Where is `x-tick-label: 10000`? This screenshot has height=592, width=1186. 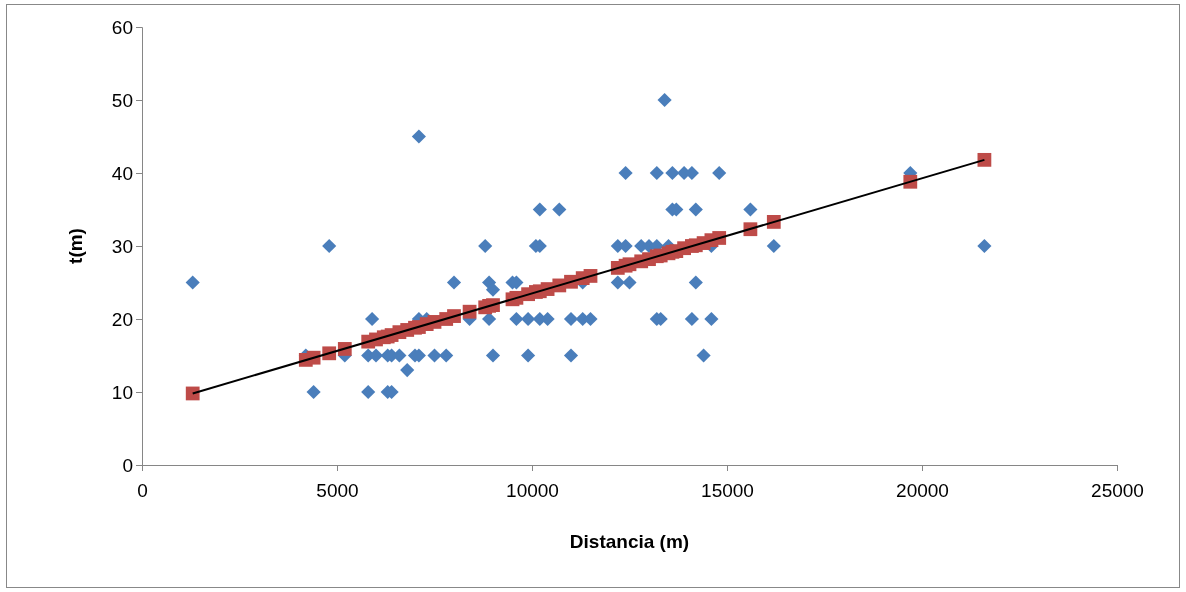 x-tick-label: 10000 is located at coordinates (532, 490).